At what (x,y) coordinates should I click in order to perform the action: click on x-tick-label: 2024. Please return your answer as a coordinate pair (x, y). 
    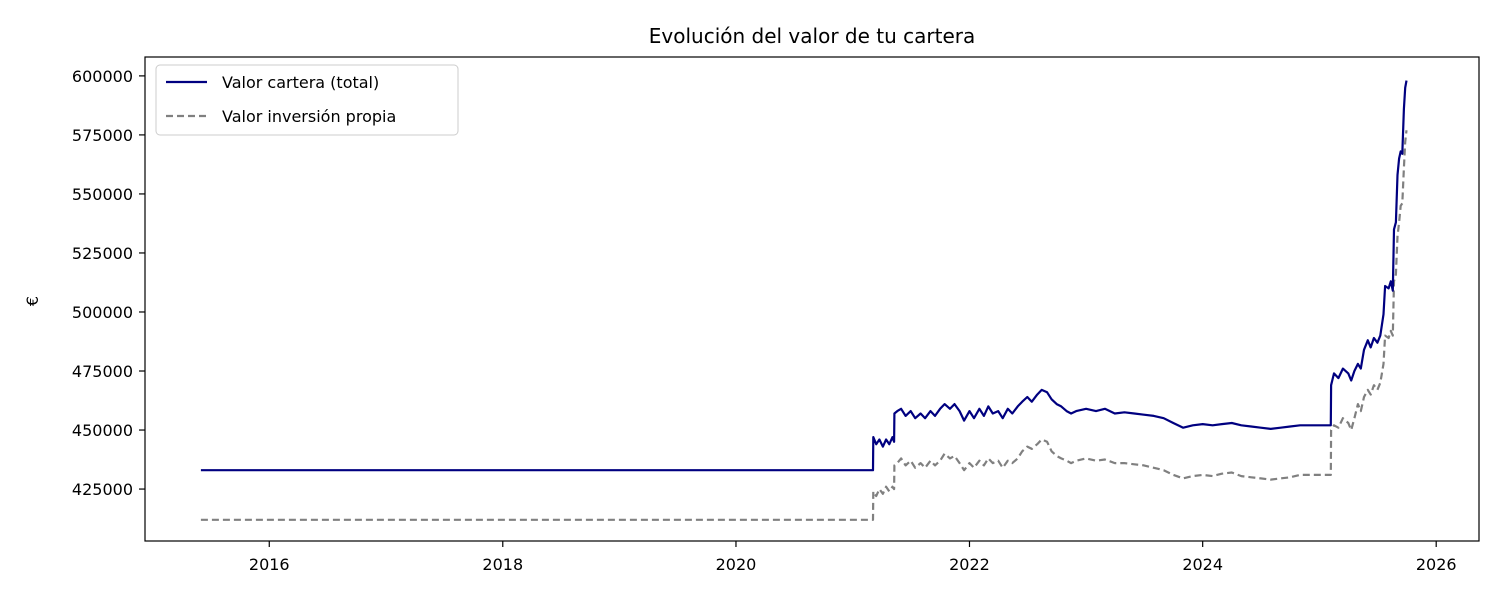
    Looking at the image, I should click on (1202, 564).